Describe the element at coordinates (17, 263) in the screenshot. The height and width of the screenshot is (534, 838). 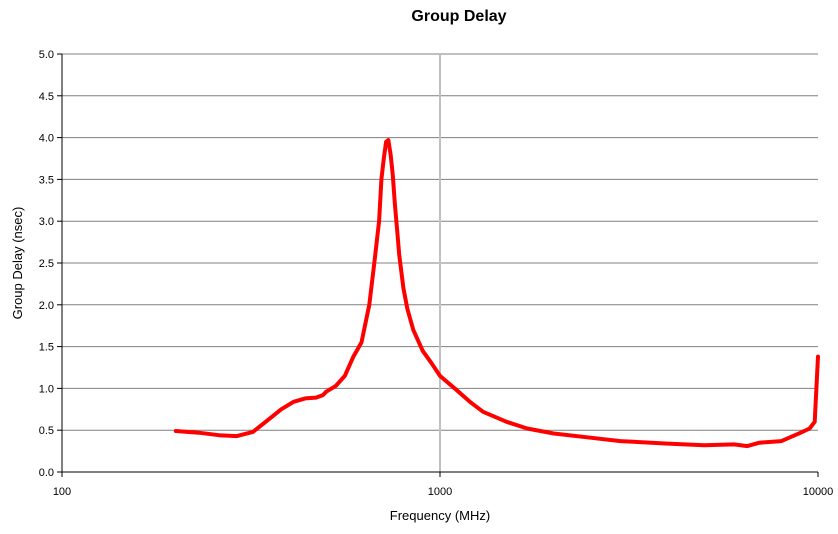
I see `y-axis-title: Group Delay (nsec)` at that location.